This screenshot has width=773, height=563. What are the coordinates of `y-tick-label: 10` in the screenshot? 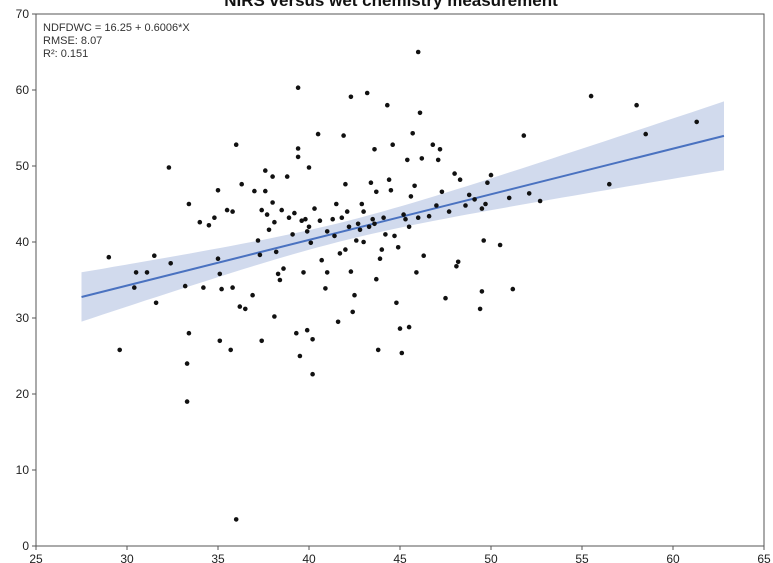 It's located at (23, 470).